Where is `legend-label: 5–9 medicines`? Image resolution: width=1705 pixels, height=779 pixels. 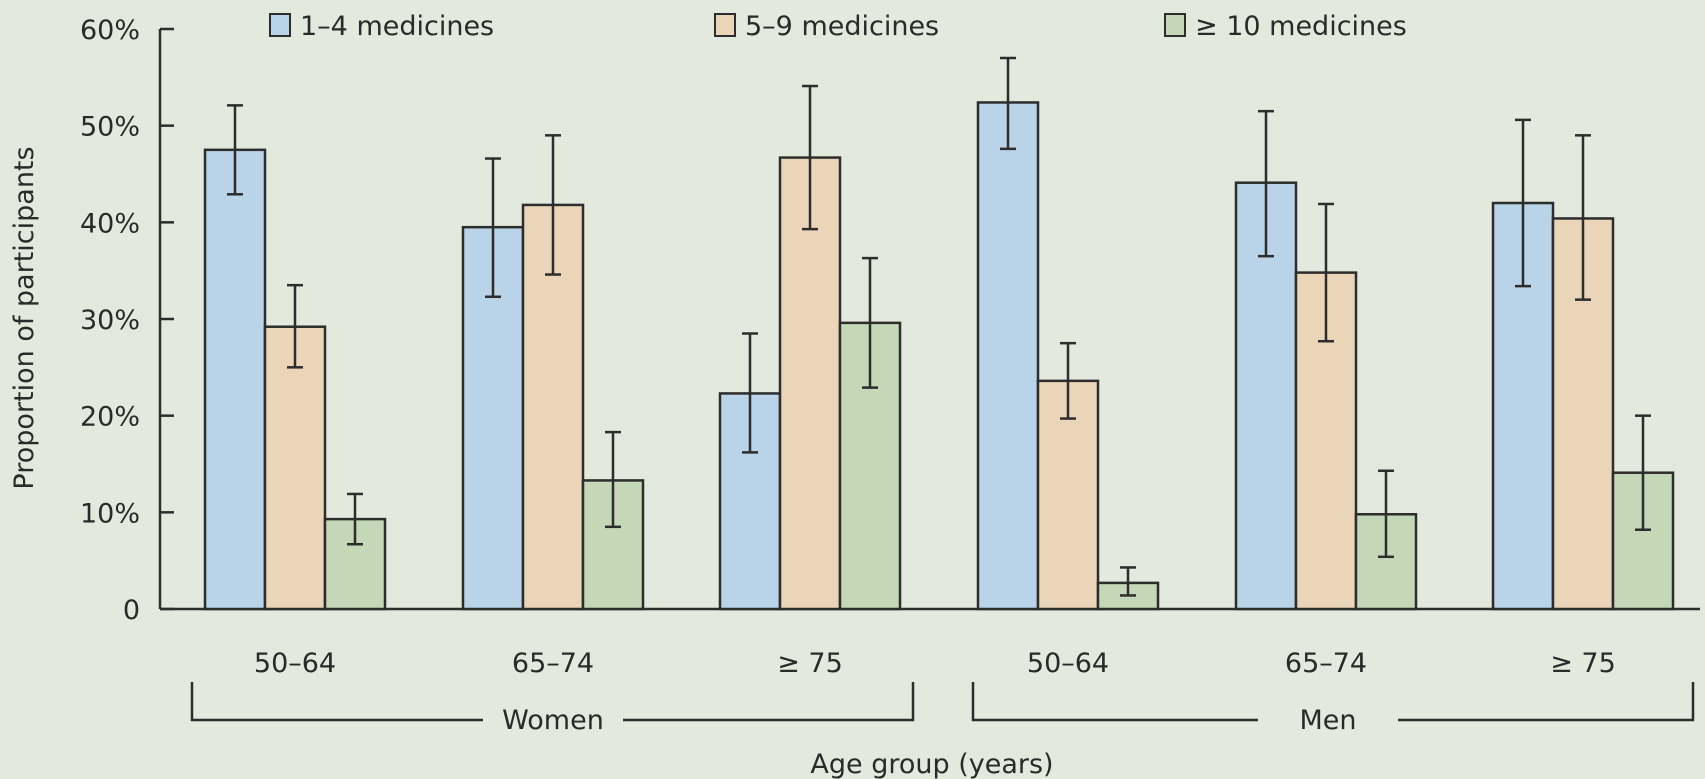 legend-label: 5–9 medicines is located at coordinates (842, 26).